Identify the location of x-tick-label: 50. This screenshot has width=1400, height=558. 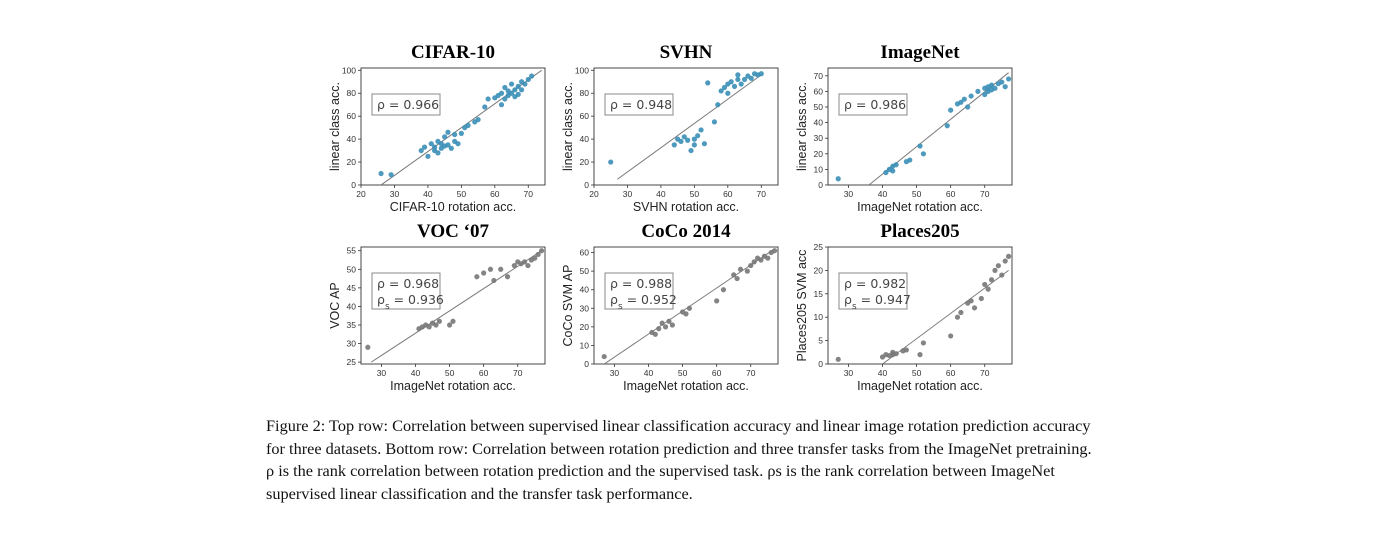
(450, 373).